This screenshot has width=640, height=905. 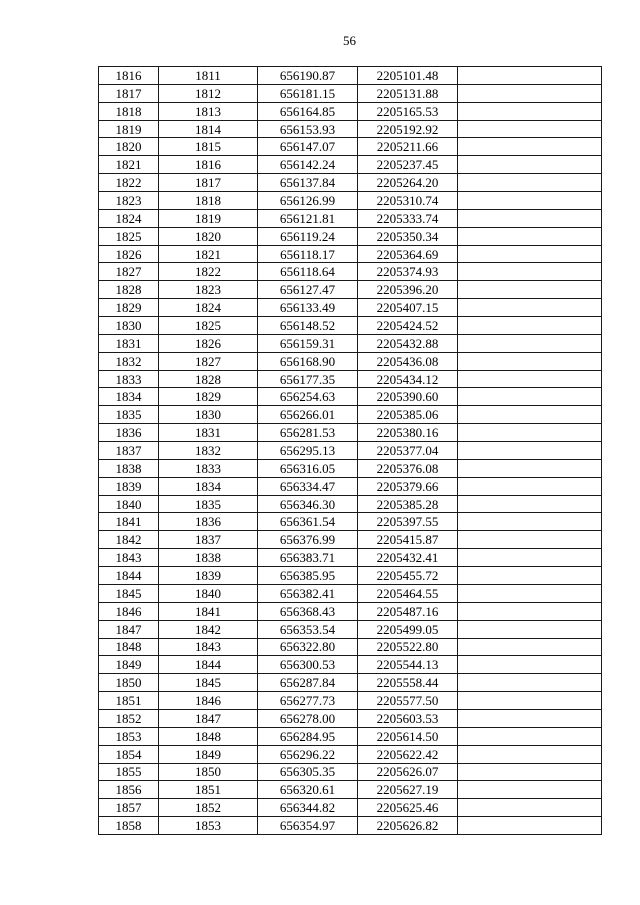 I want to click on table-cell: 1840, so click(x=208, y=593).